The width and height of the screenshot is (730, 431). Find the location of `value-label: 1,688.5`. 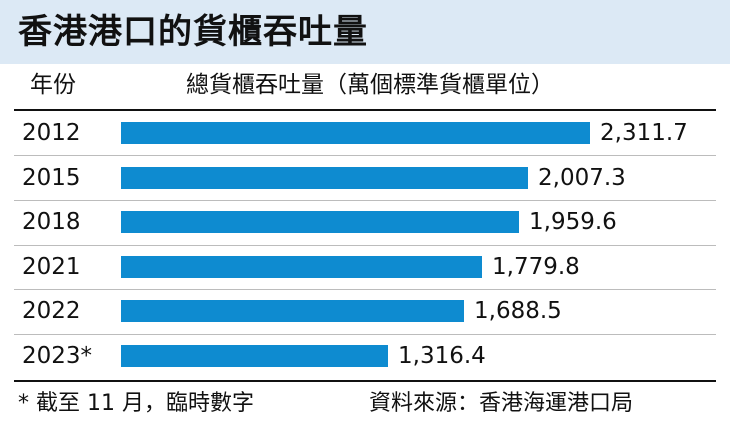

value-label: 1,688.5 is located at coordinates (518, 311).